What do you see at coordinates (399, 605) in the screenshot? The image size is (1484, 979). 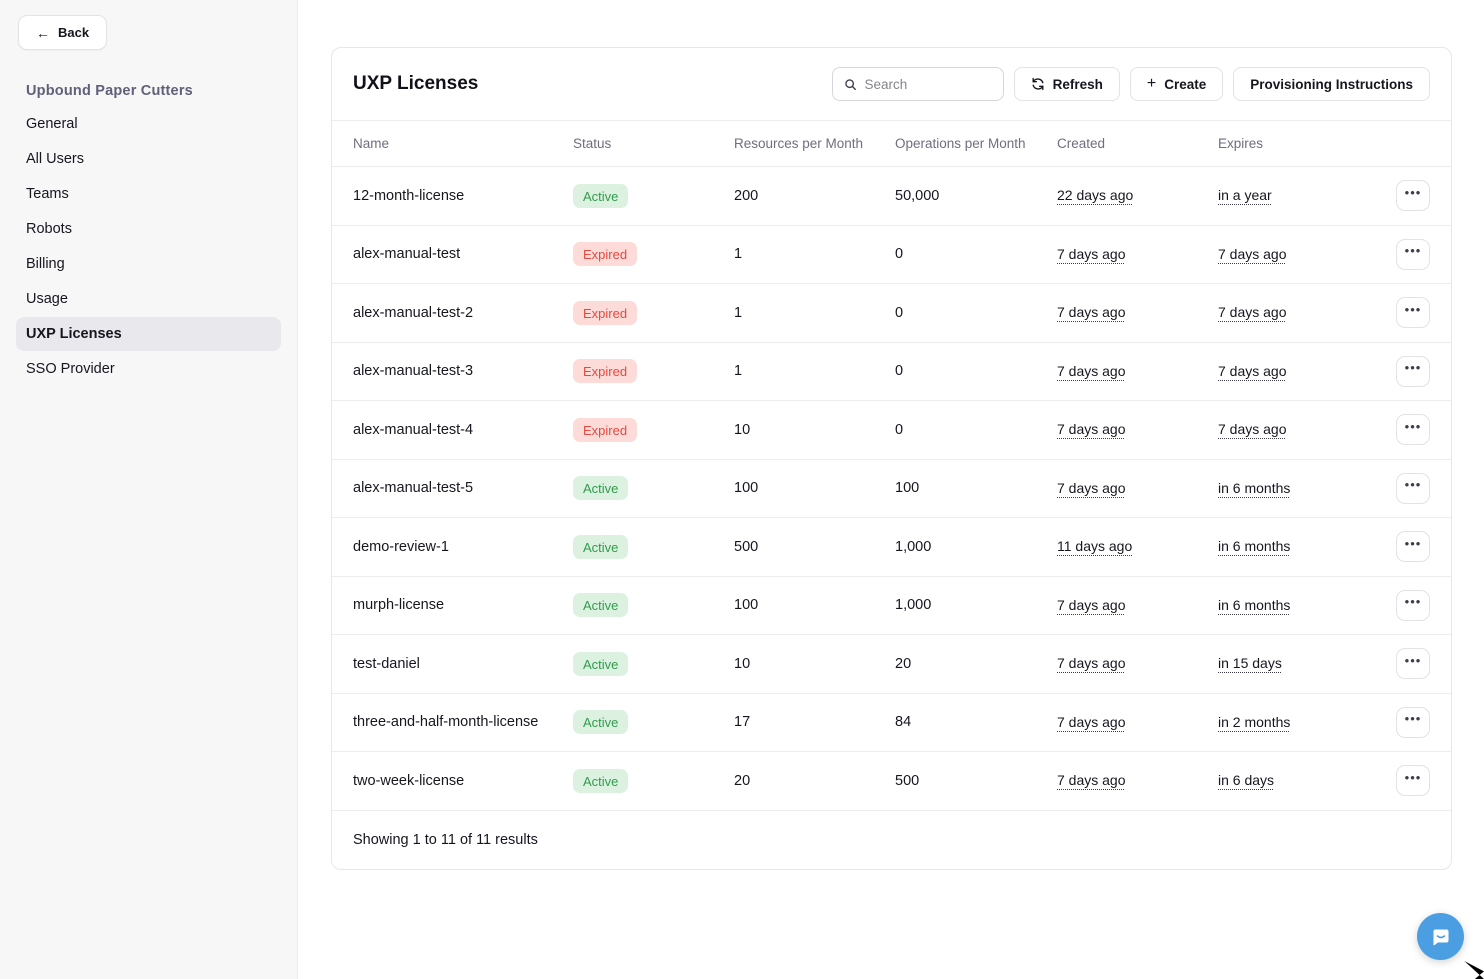 I see `license-name: murph-license` at bounding box center [399, 605].